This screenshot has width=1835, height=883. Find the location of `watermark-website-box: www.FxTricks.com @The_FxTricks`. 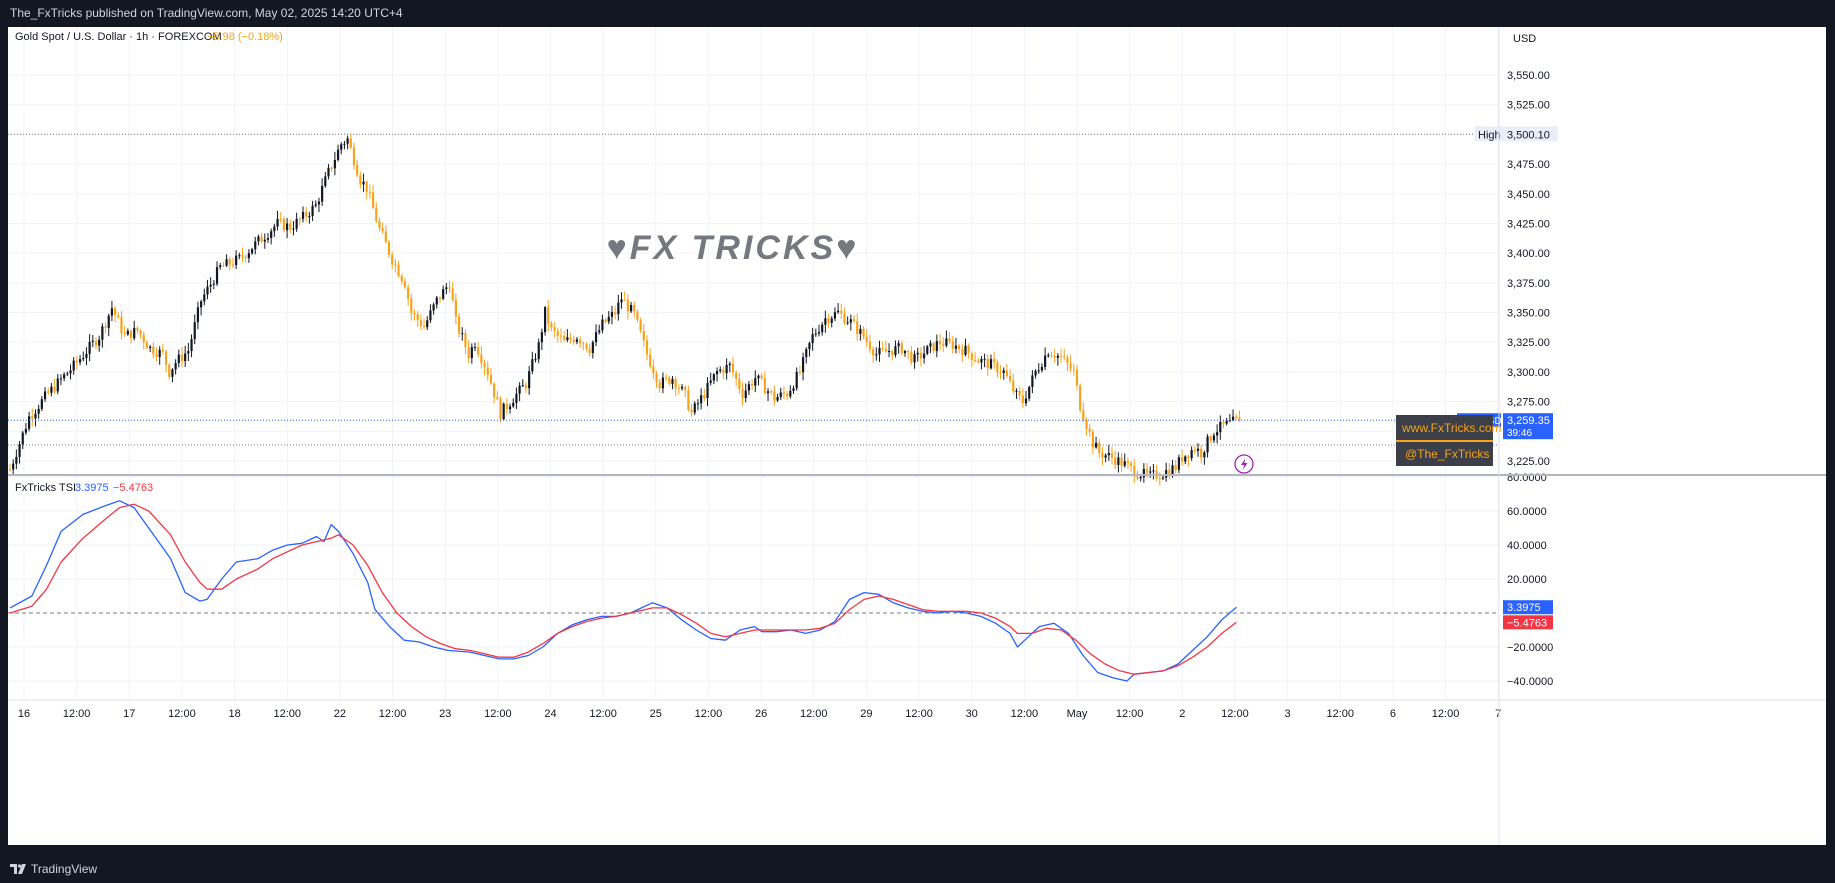

watermark-website-box: www.FxTricks.com @The_FxTricks is located at coordinates (1449, 440).